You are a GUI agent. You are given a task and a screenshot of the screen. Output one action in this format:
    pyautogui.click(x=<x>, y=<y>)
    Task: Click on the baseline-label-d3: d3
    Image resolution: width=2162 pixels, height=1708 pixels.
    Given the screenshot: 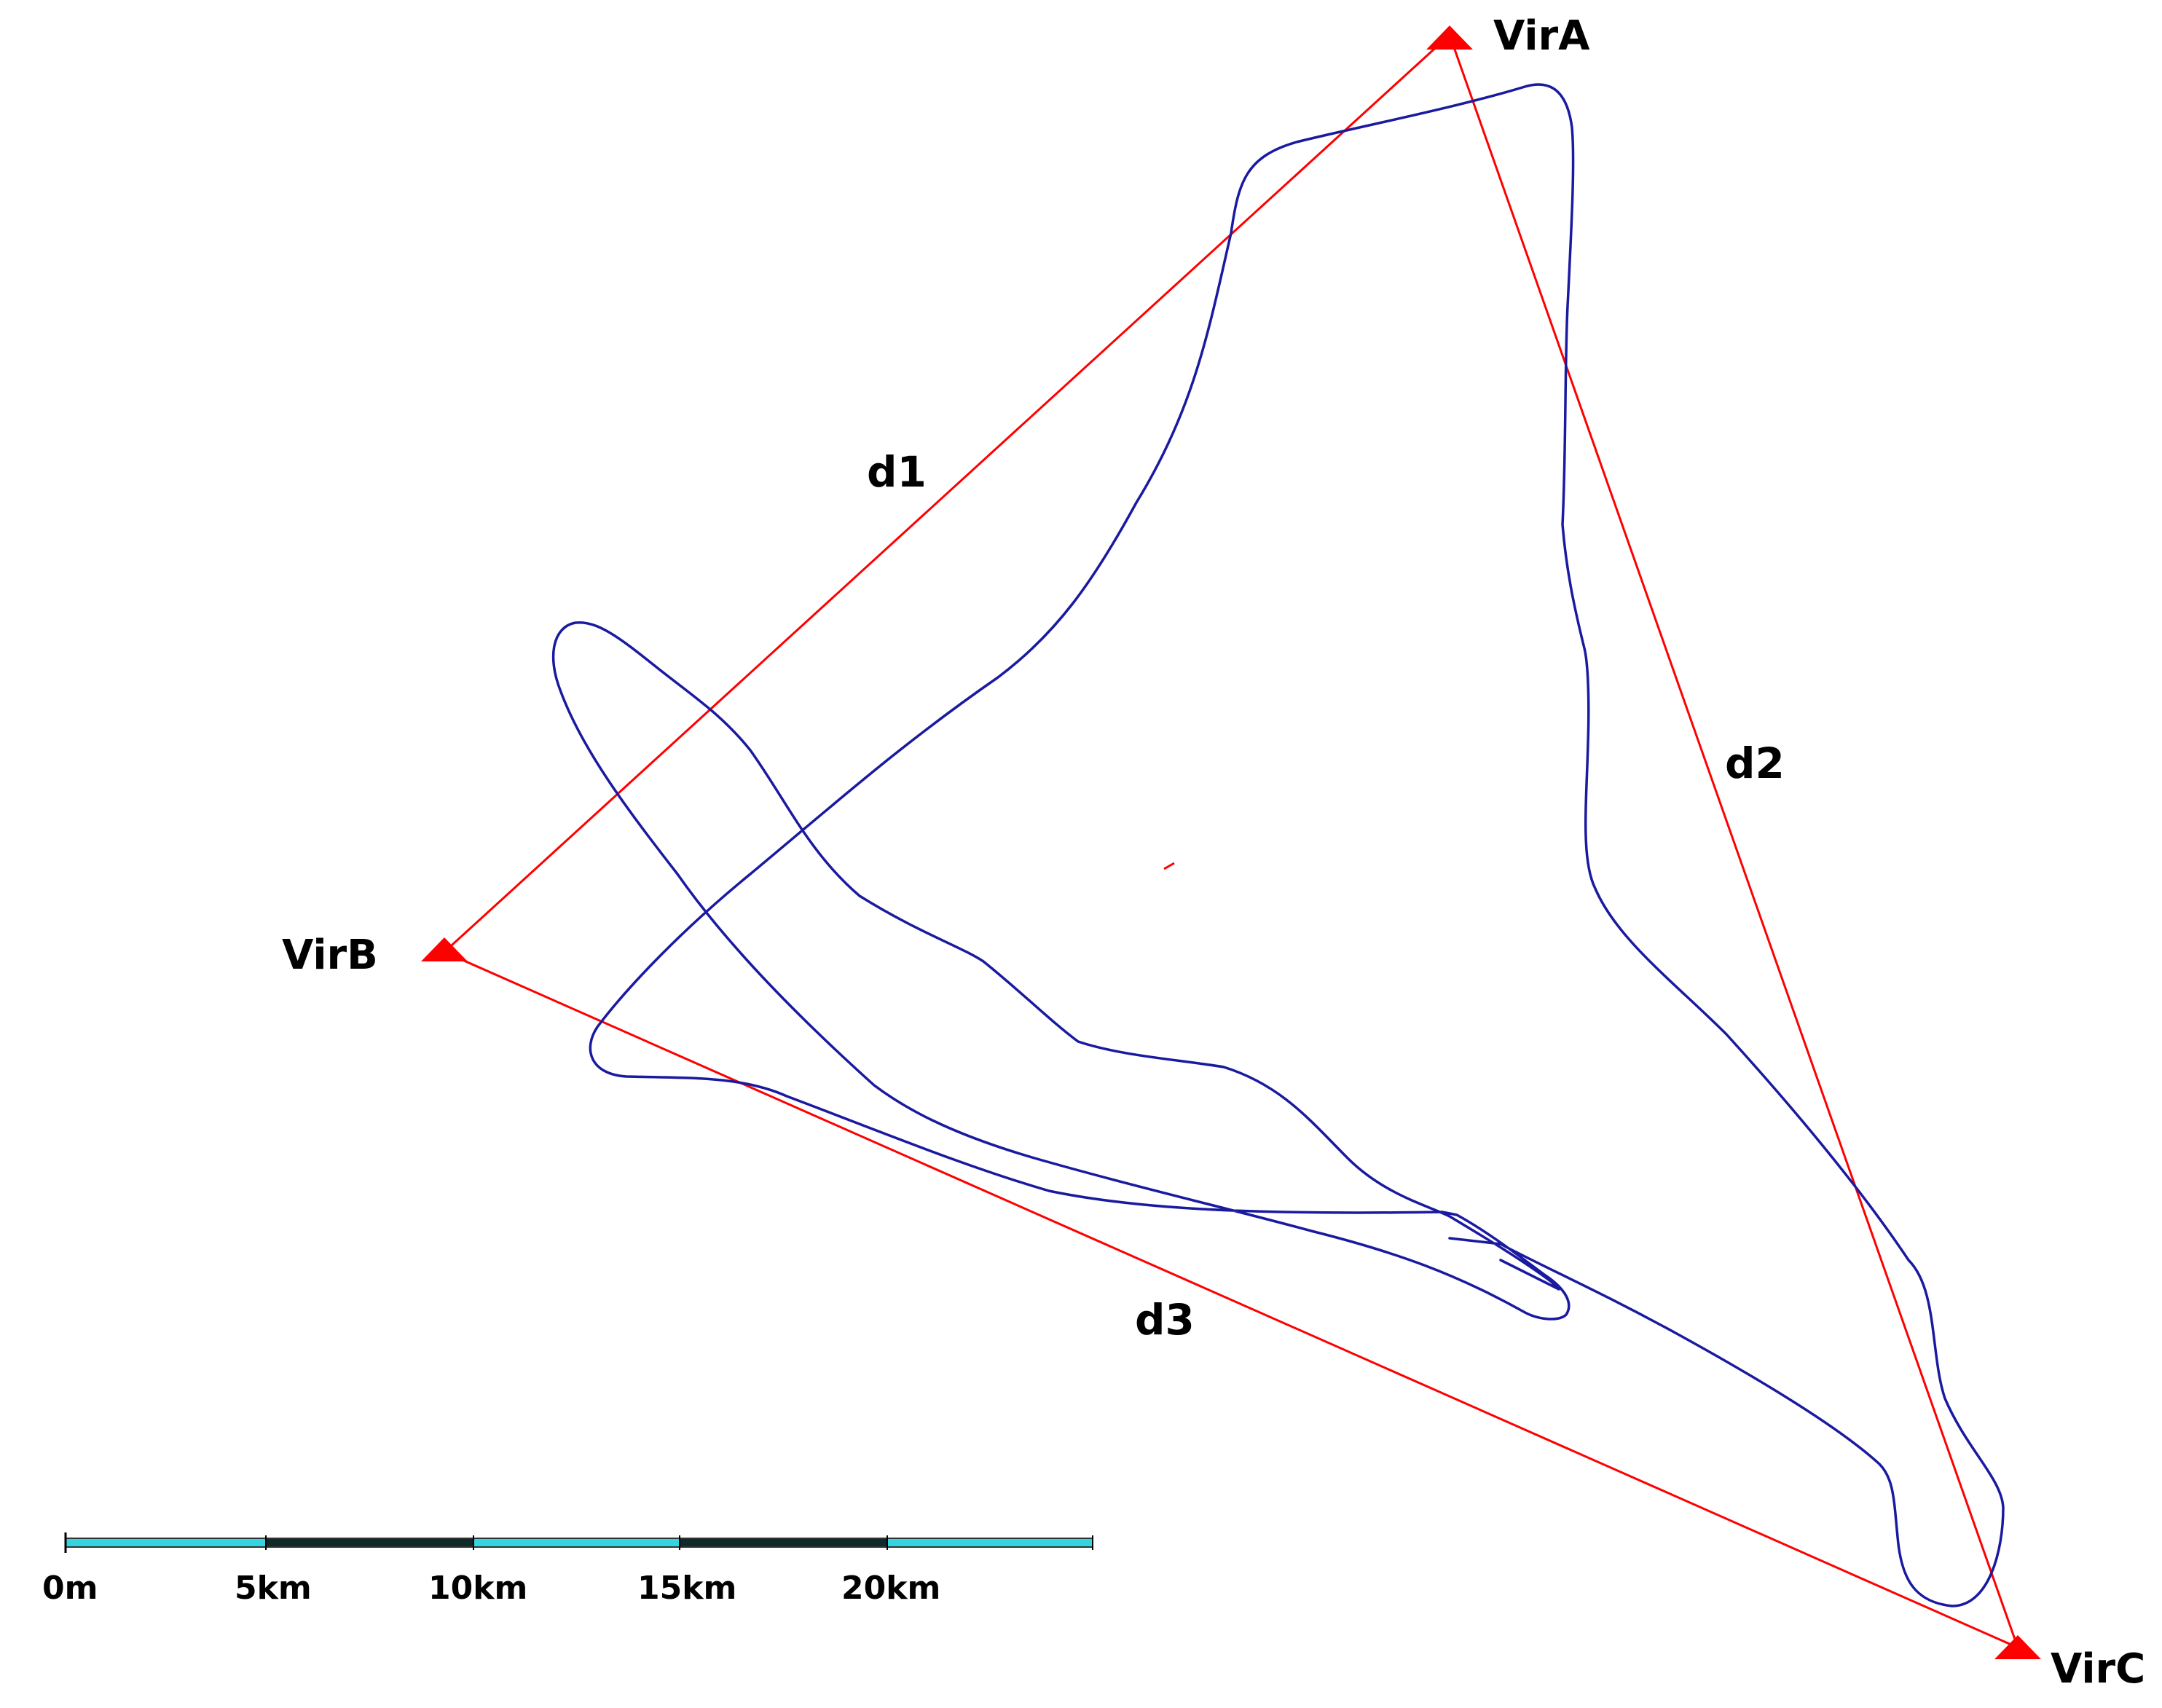 What is the action you would take?
    pyautogui.click(x=1165, y=1320)
    